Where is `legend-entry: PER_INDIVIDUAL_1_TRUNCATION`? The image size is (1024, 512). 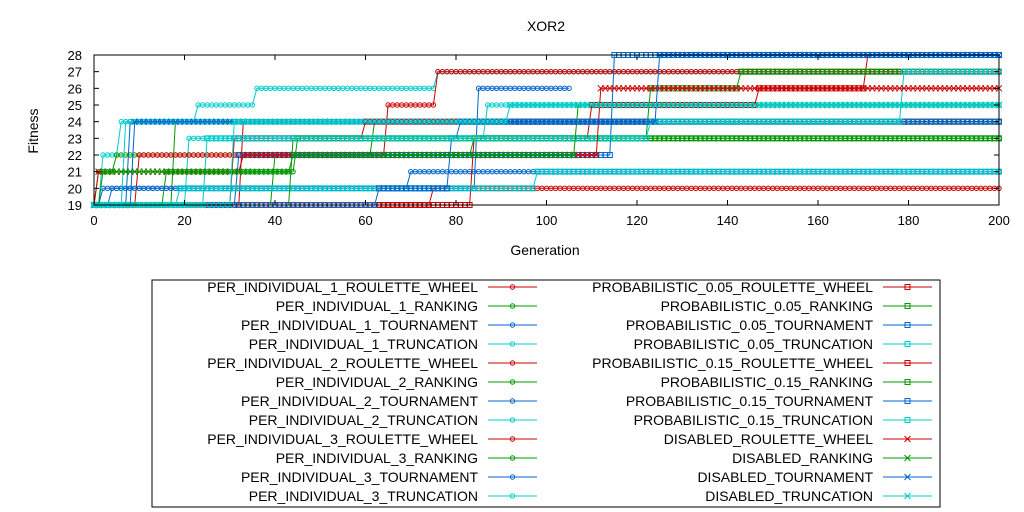 legend-entry: PER_INDIVIDUAL_1_TRUNCATION is located at coordinates (393, 344).